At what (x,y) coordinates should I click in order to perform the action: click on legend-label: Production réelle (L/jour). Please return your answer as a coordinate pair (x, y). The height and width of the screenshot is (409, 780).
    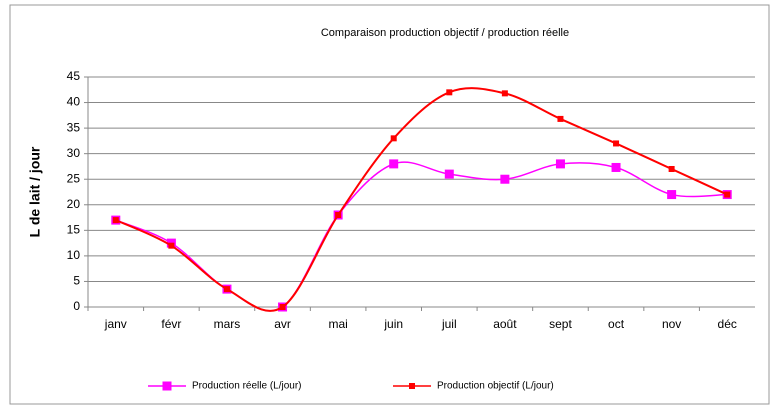
    Looking at the image, I should click on (247, 386).